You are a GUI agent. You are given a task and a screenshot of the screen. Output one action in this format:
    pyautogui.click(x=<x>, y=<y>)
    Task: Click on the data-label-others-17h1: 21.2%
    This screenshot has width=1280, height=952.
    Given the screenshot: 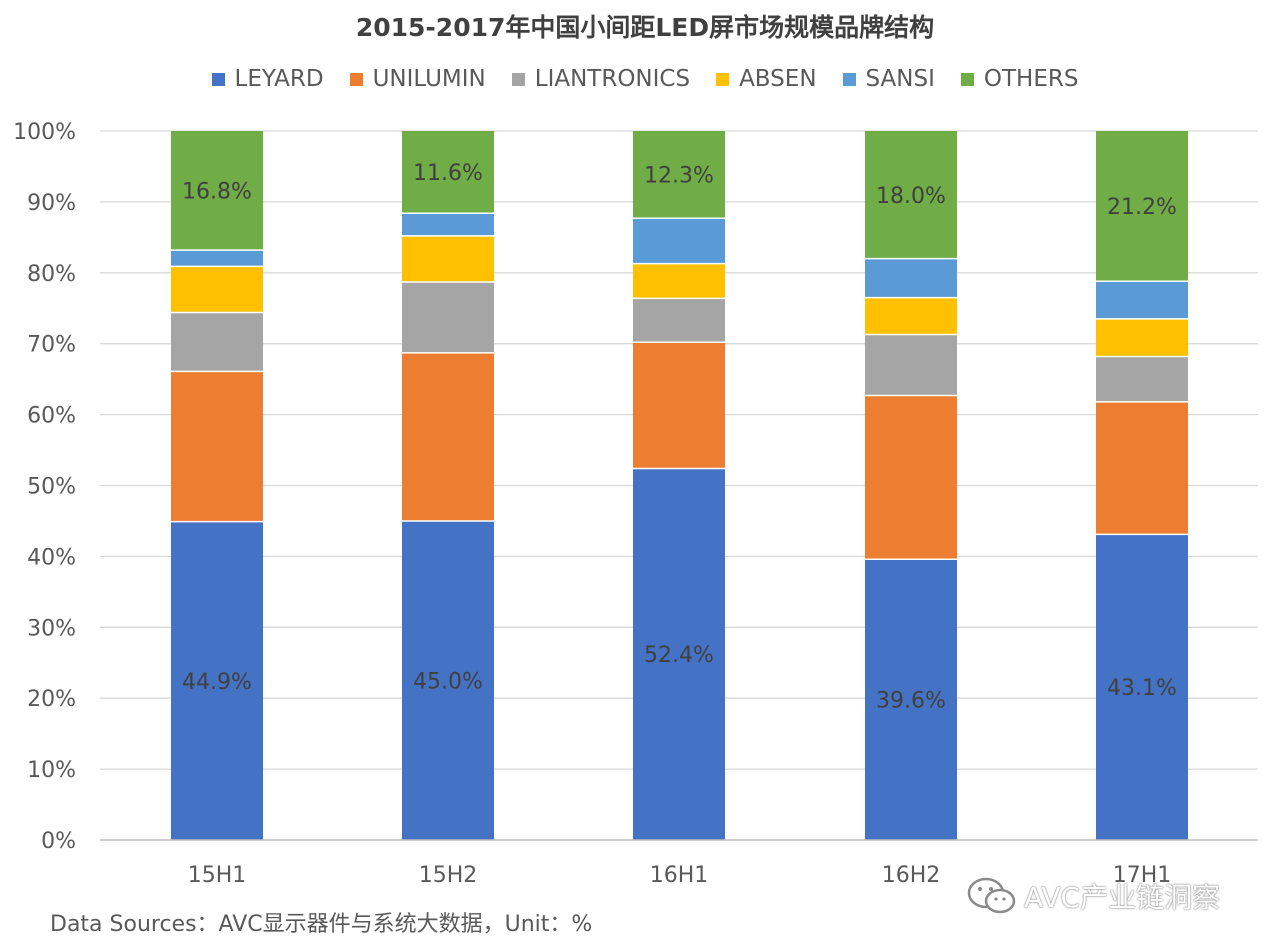 What is the action you would take?
    pyautogui.click(x=1142, y=207)
    